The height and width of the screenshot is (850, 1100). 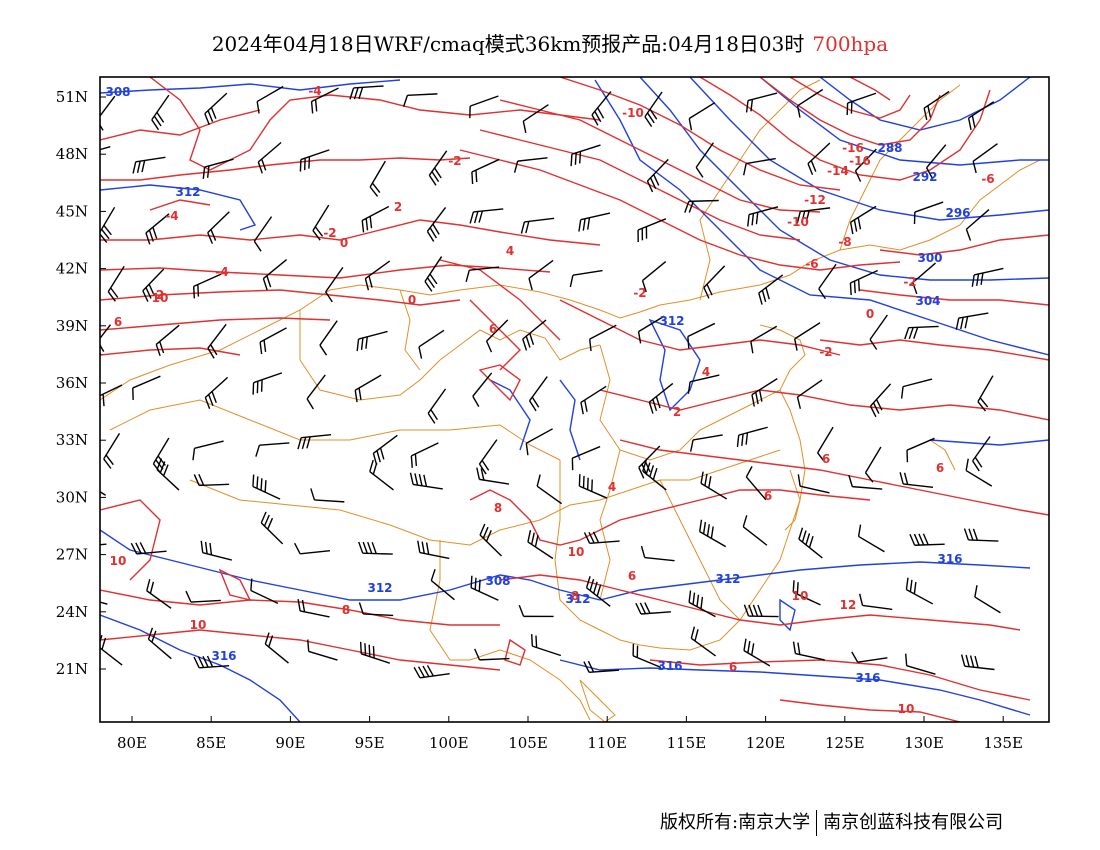 I want to click on lon-tick-label: 115E, so click(x=687, y=743).